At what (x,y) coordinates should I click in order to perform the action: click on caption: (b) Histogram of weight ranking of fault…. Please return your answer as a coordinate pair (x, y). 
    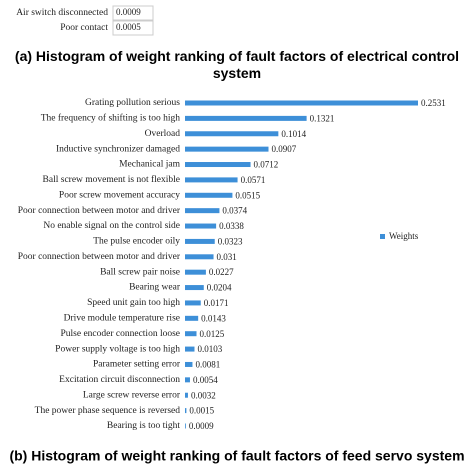
    Looking at the image, I should click on (236, 456).